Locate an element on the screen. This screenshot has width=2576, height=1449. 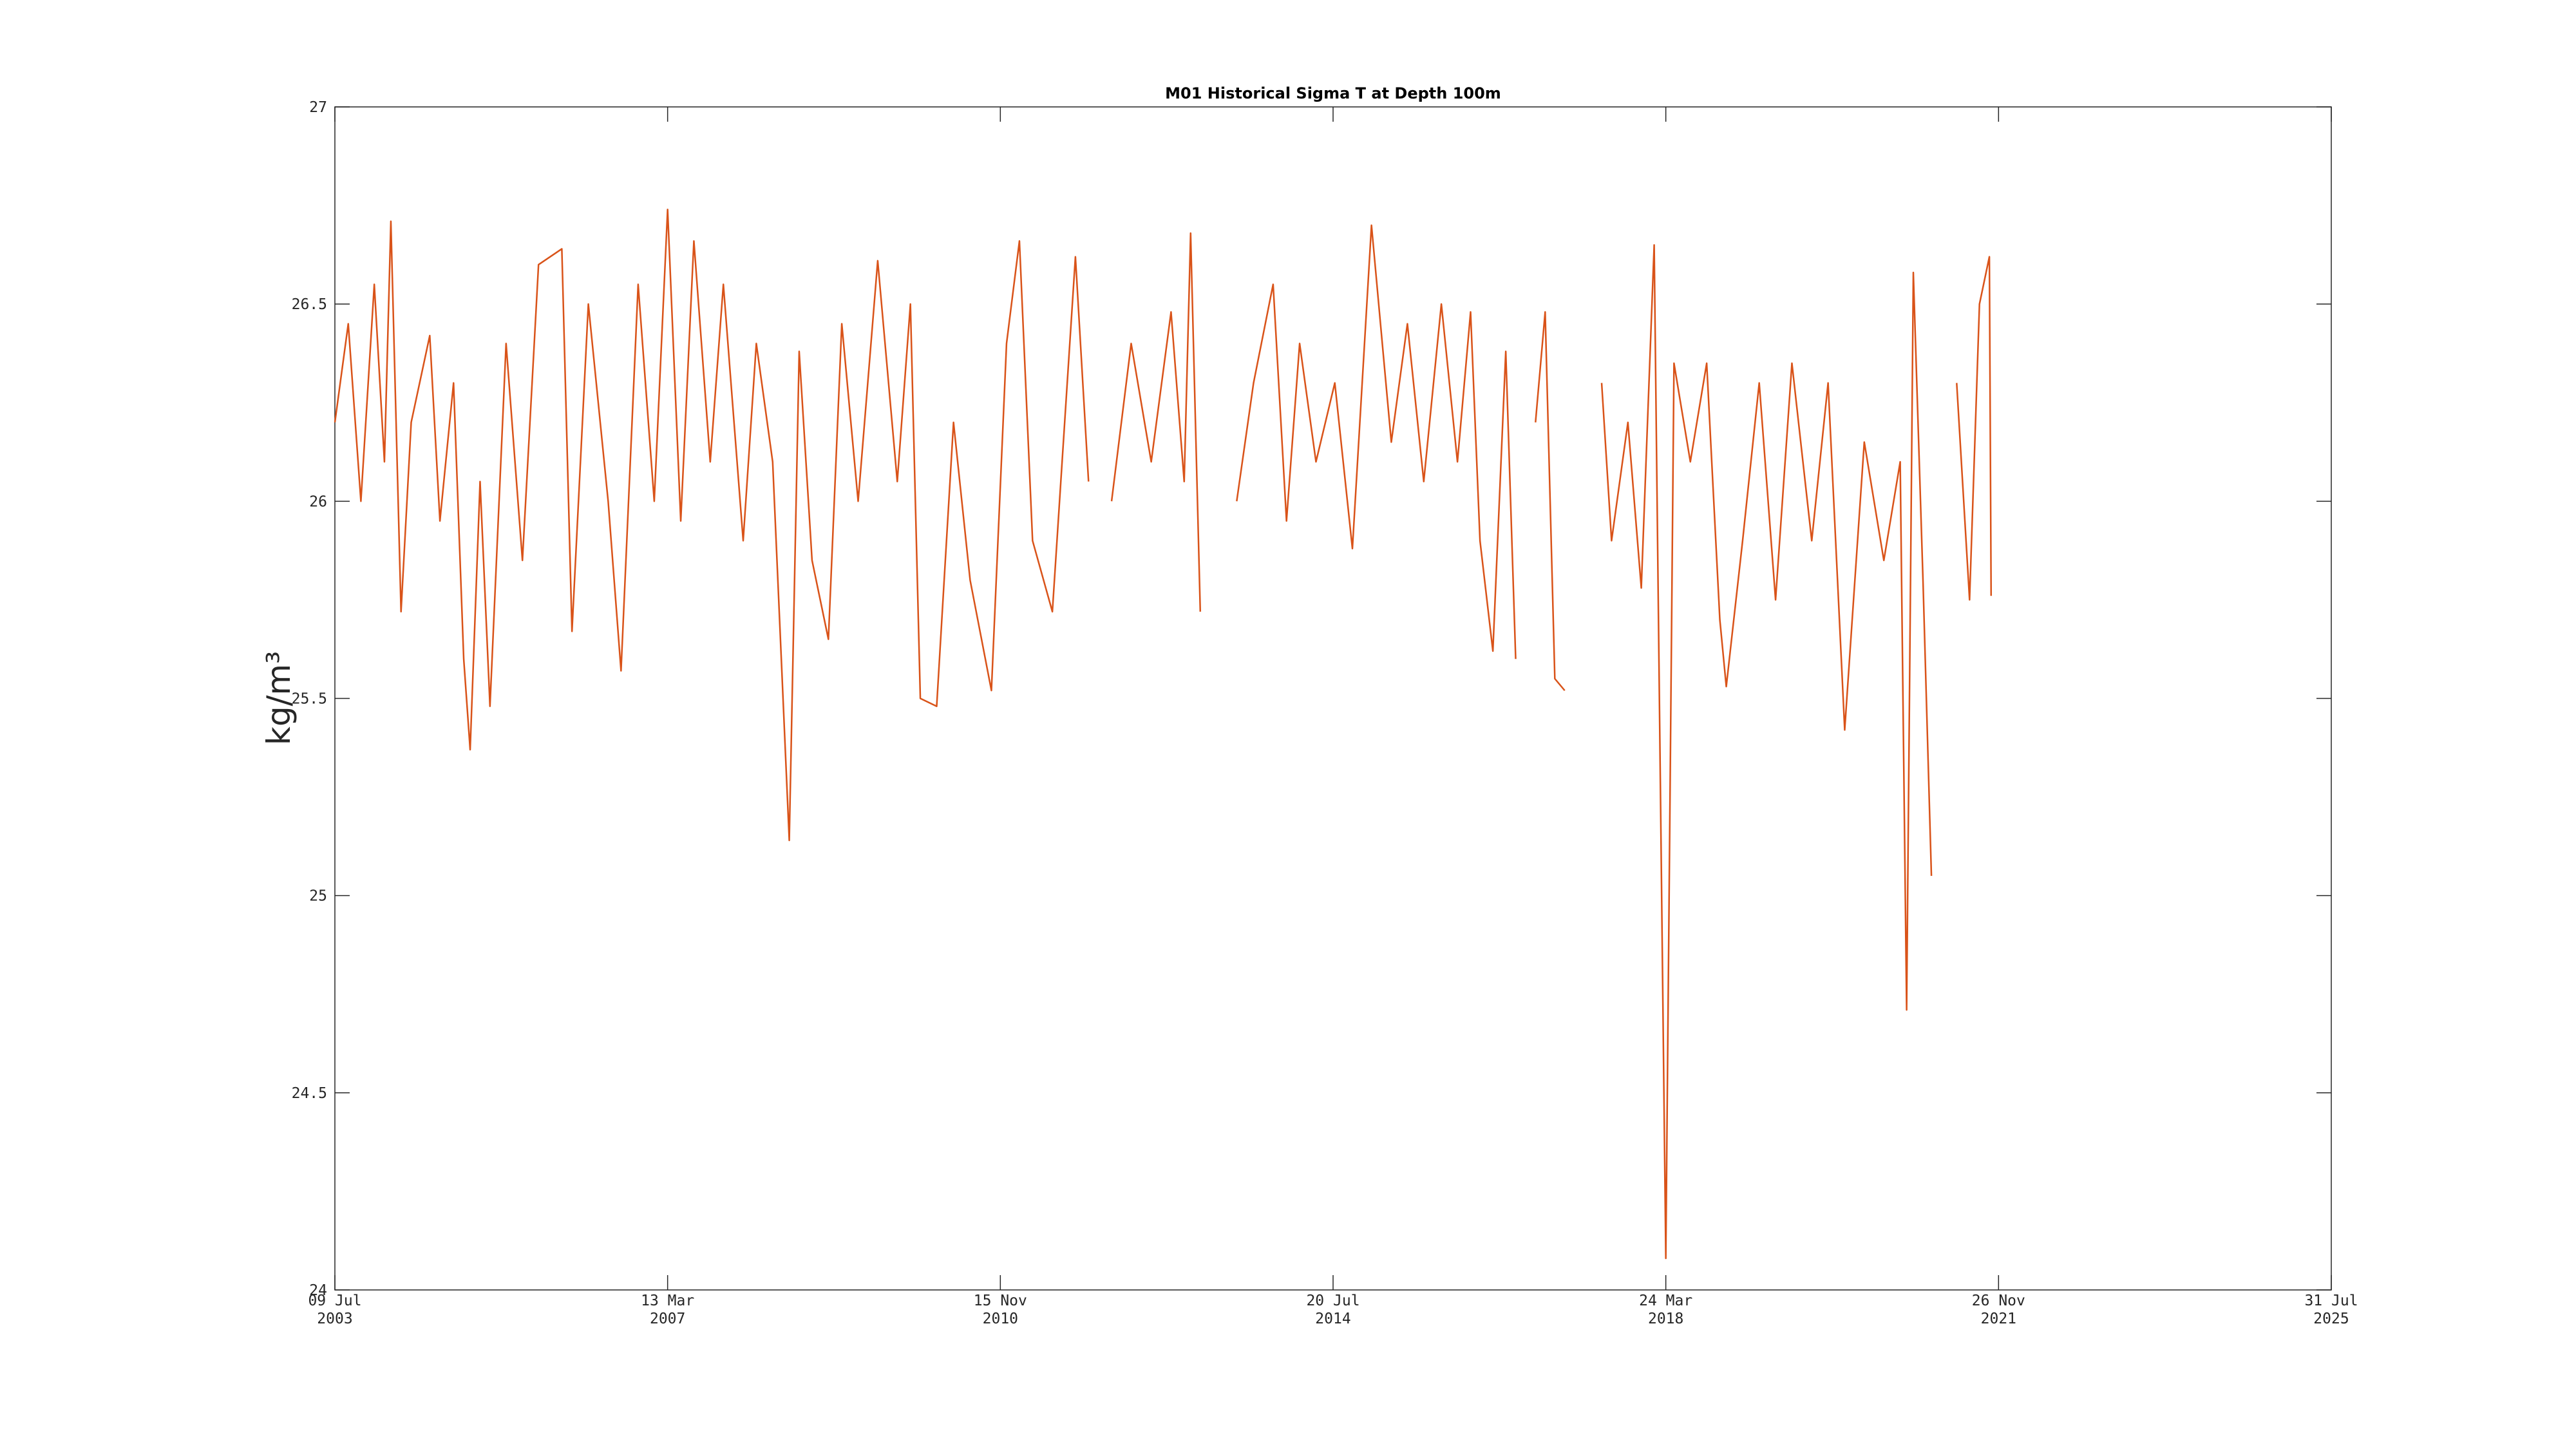
x-tick-label: 13 Mar is located at coordinates (667, 1301).